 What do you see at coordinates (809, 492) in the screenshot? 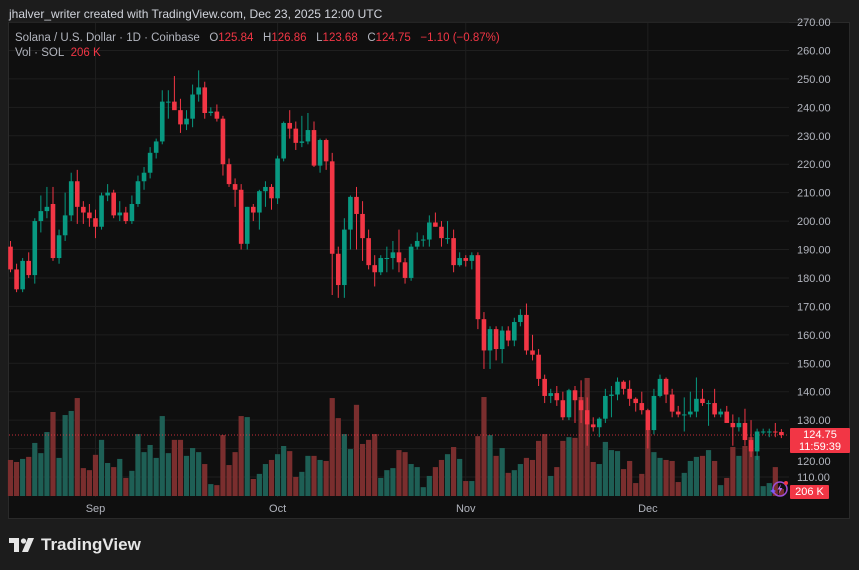
I see `last-volume-label: 206 K` at bounding box center [809, 492].